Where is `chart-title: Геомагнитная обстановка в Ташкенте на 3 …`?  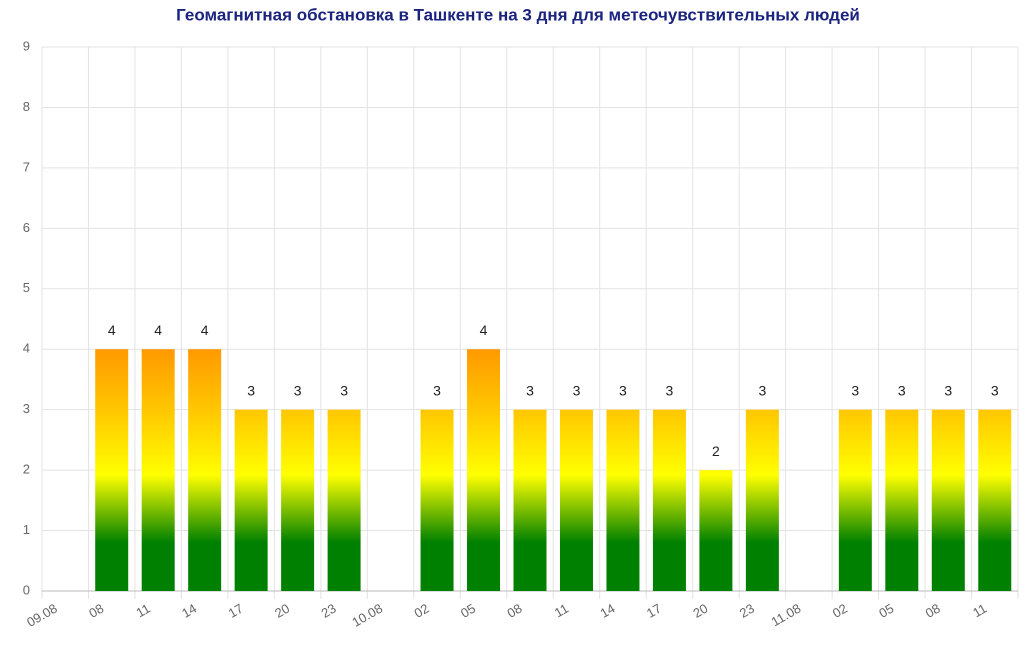
chart-title: Геомагнитная обстановка в Ташкенте на 3 … is located at coordinates (518, 14).